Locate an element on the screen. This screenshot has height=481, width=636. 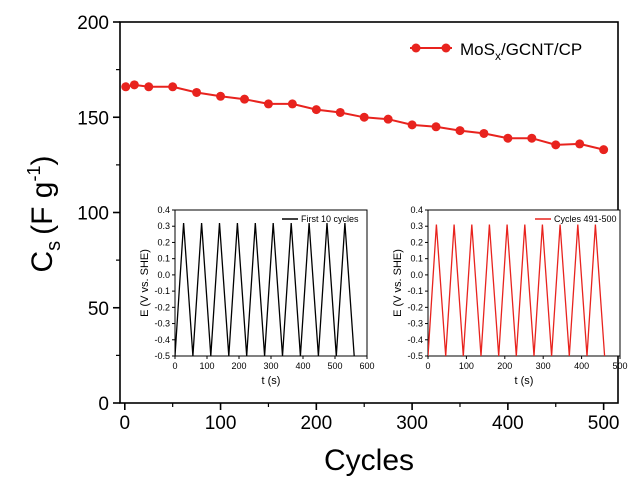
y-axis-label: Cs (F g-1) is located at coordinates (44, 213).